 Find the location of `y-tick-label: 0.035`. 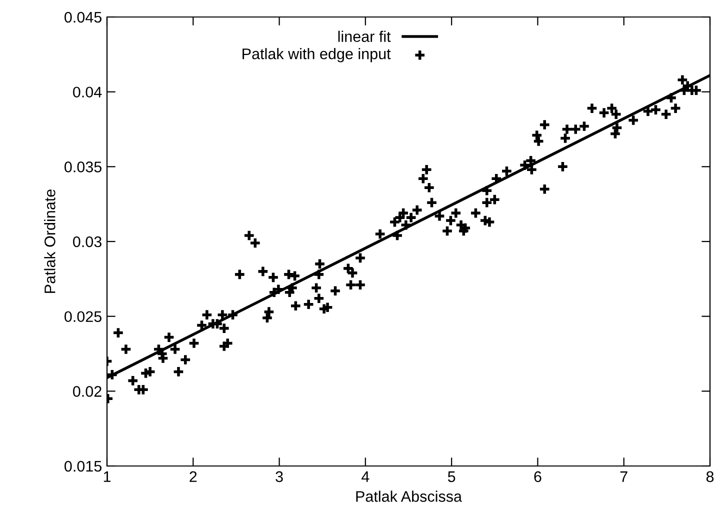

y-tick-label: 0.035 is located at coordinates (83, 167).